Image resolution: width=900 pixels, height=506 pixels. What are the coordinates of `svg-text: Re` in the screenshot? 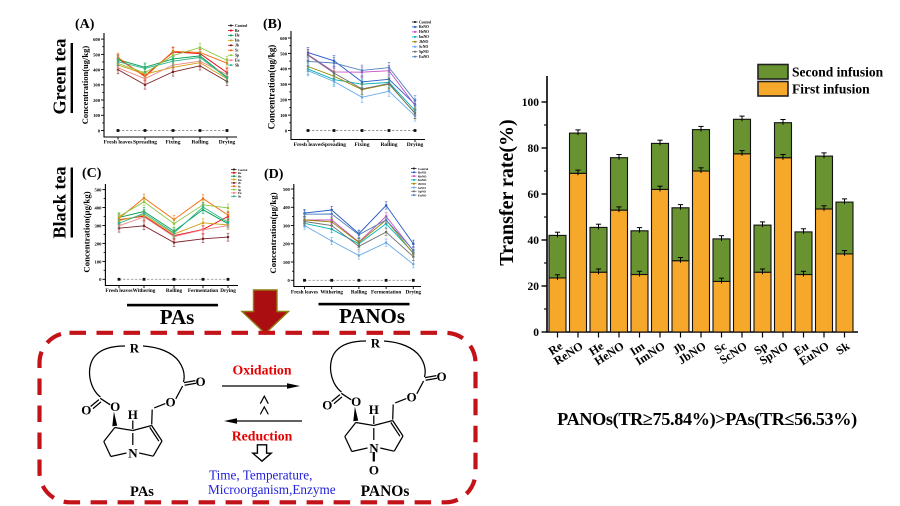 It's located at (237, 31).